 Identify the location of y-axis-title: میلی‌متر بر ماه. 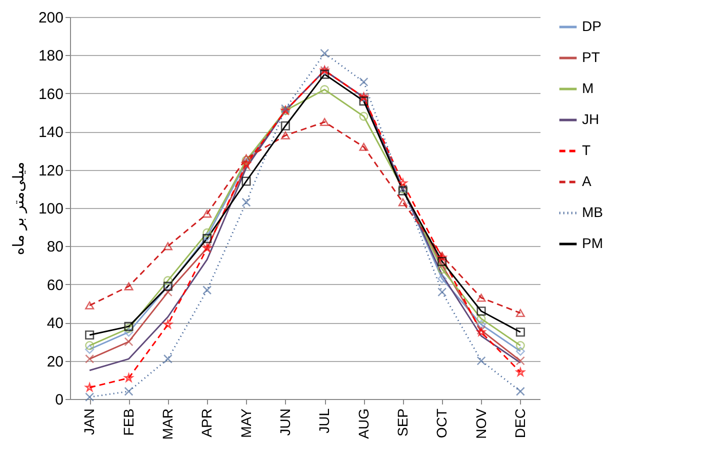
(18, 209).